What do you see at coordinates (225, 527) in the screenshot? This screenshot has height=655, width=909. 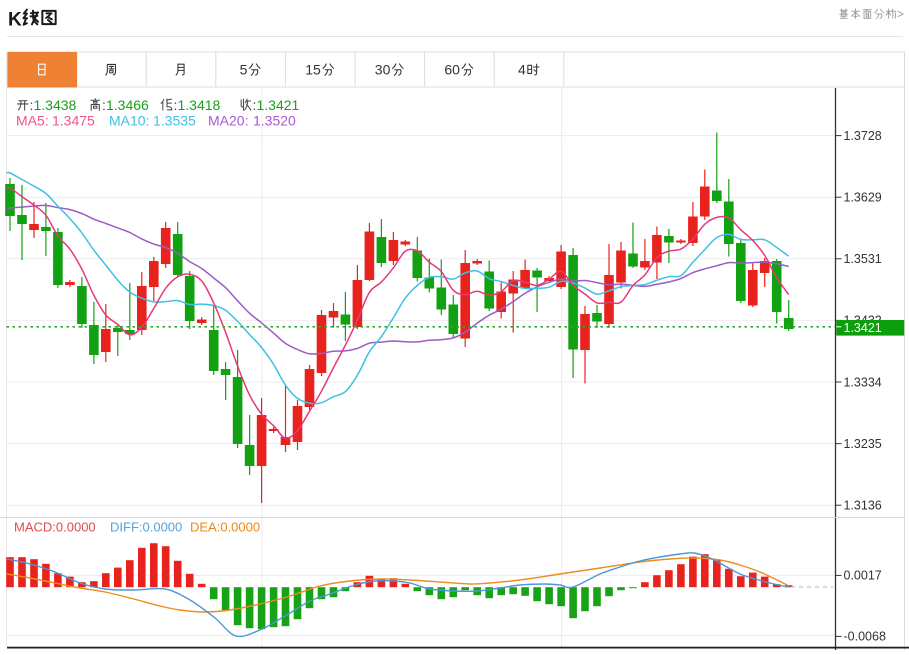 I see `svg-text: DEA:0.0000` at bounding box center [225, 527].